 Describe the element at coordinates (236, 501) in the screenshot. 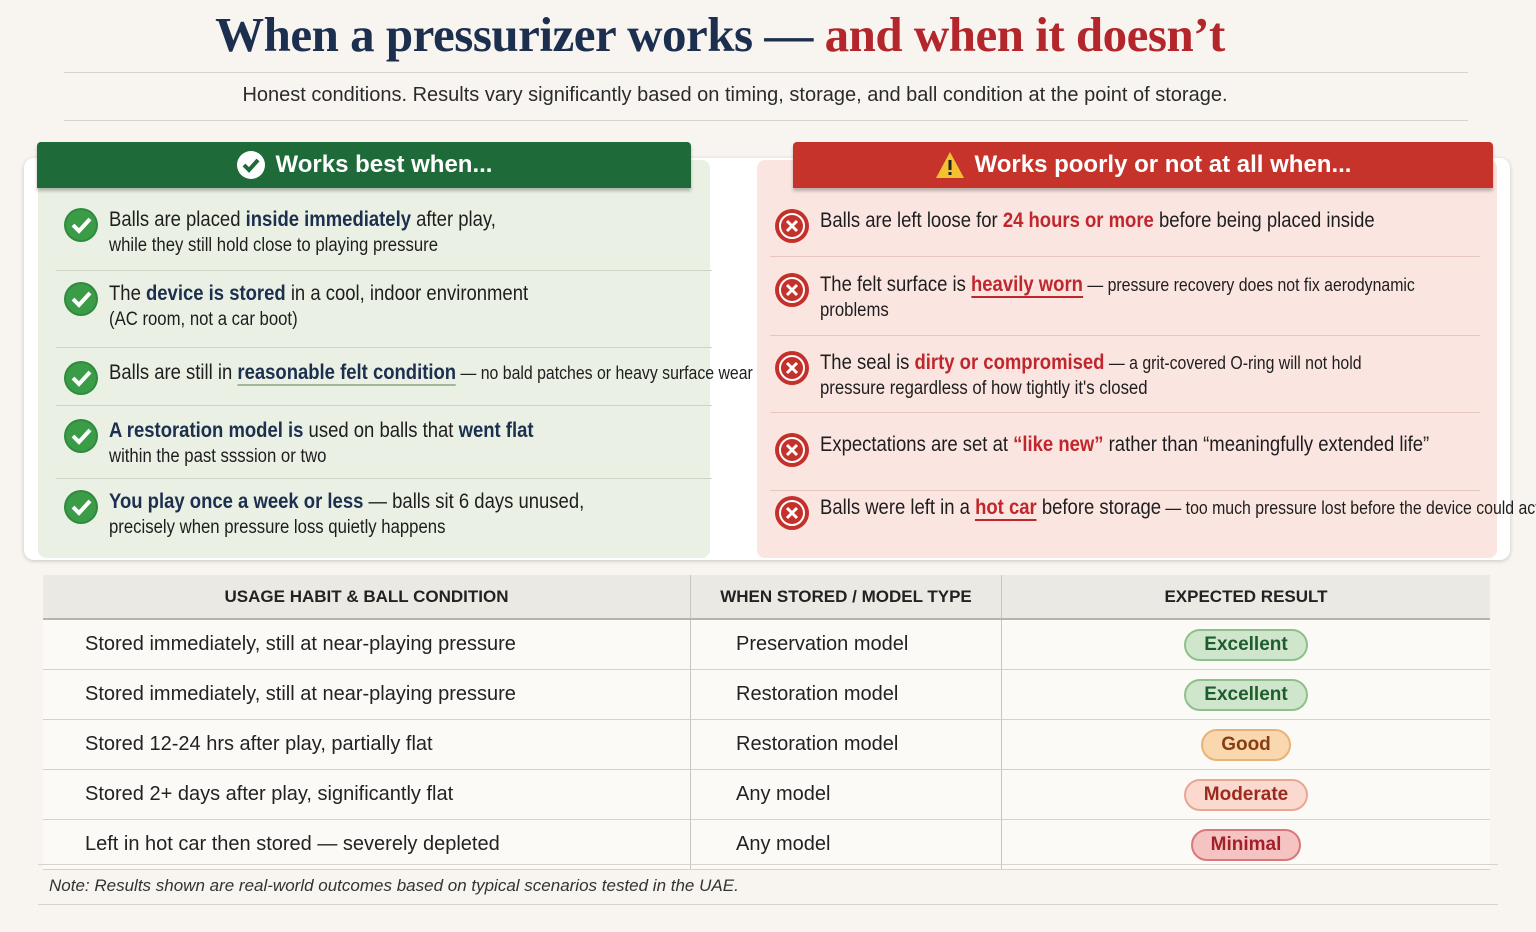

I see `text-segment: You play once a week or less` at that location.